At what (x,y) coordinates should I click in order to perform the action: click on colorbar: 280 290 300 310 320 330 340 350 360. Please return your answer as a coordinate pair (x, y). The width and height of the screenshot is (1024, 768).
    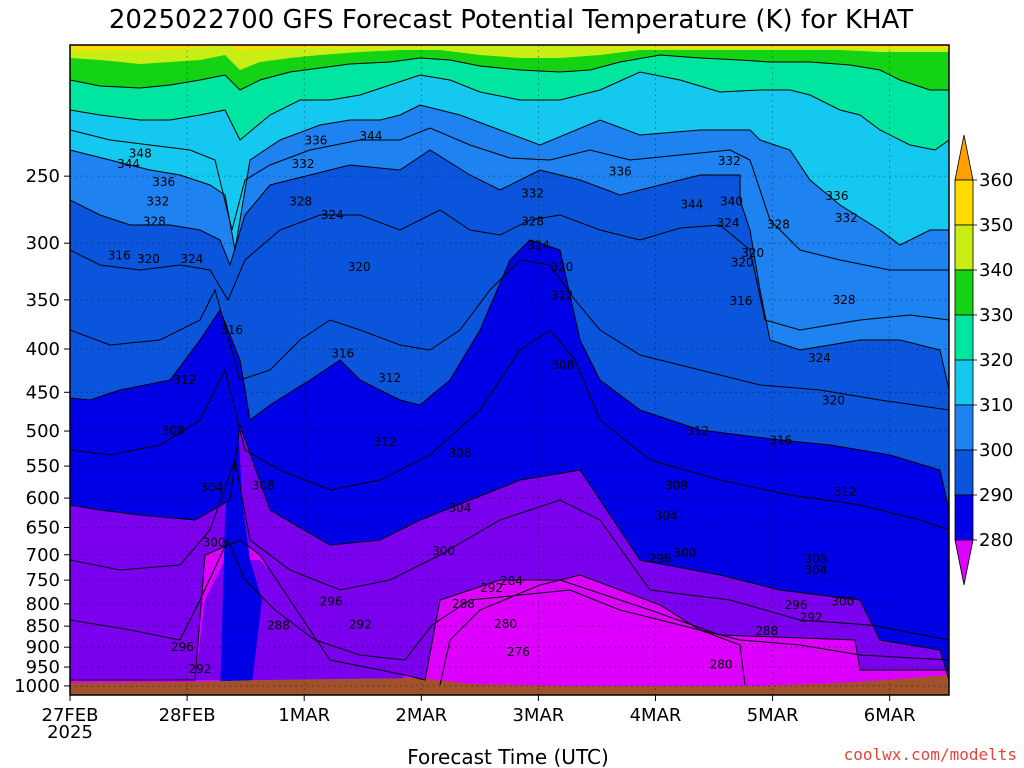
    Looking at the image, I should click on (983, 360).